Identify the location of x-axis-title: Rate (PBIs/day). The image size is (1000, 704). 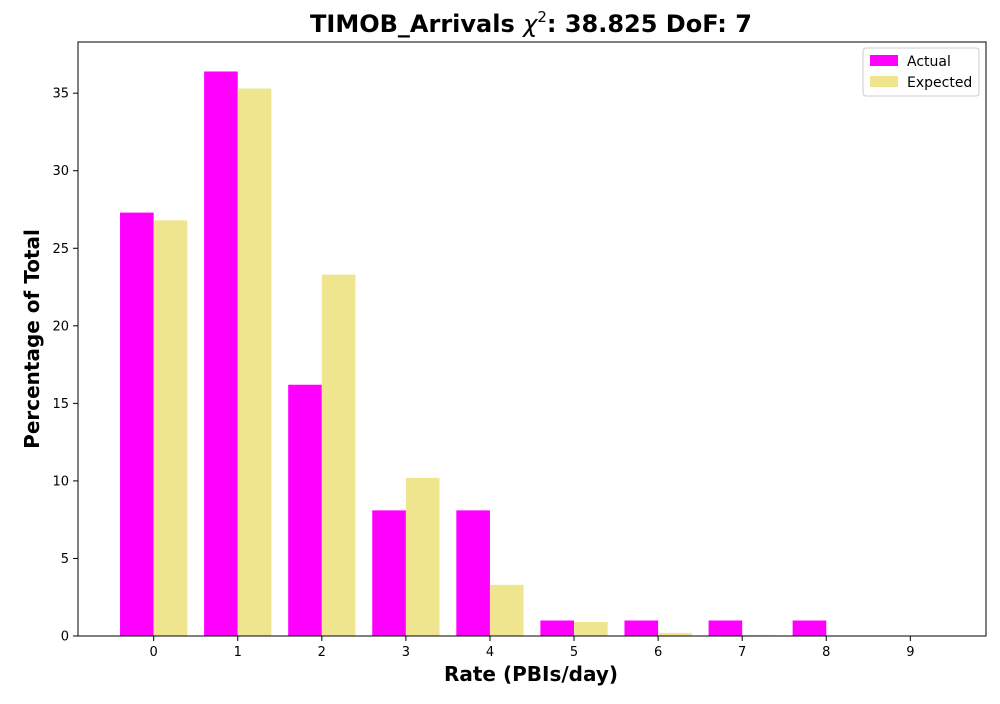
(531, 674).